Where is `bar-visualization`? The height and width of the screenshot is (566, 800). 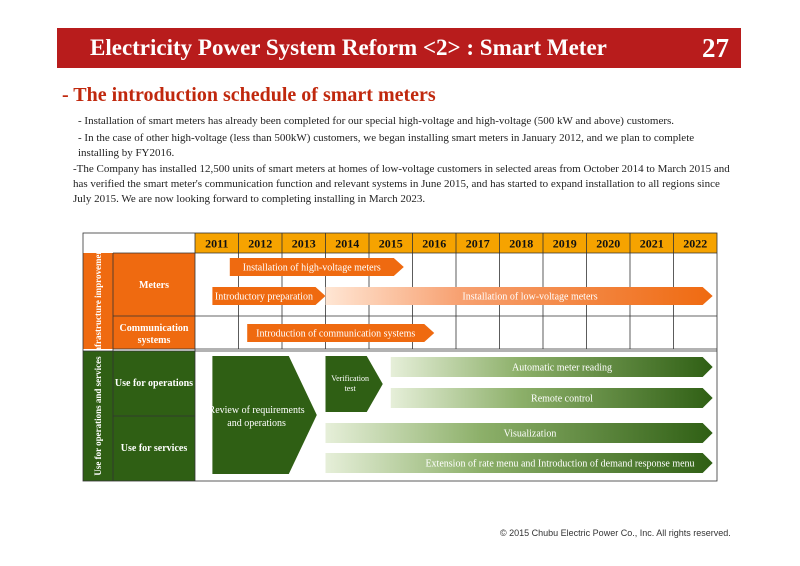
bar-visualization is located at coordinates (519, 433).